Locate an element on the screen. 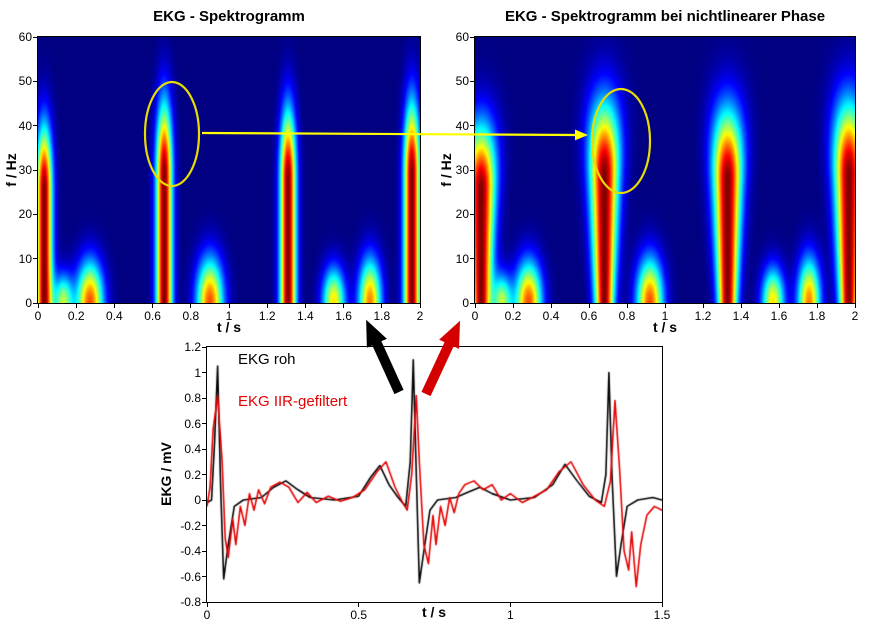 The width and height of the screenshot is (871, 631). y-tick-label: 0.2 is located at coordinates (192, 474).